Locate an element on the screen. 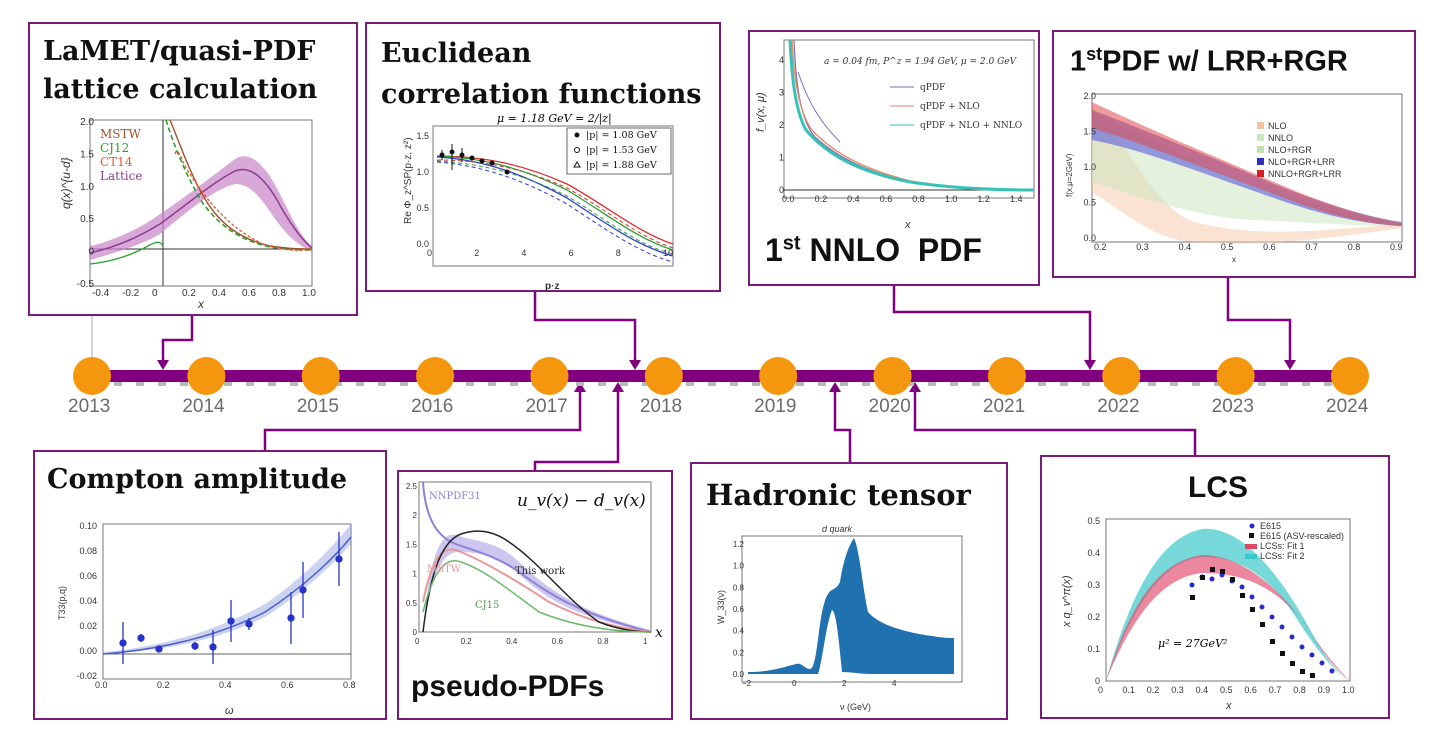 The width and height of the screenshot is (1451, 749). lrr-ytick: 1.0 is located at coordinates (1089, 167).